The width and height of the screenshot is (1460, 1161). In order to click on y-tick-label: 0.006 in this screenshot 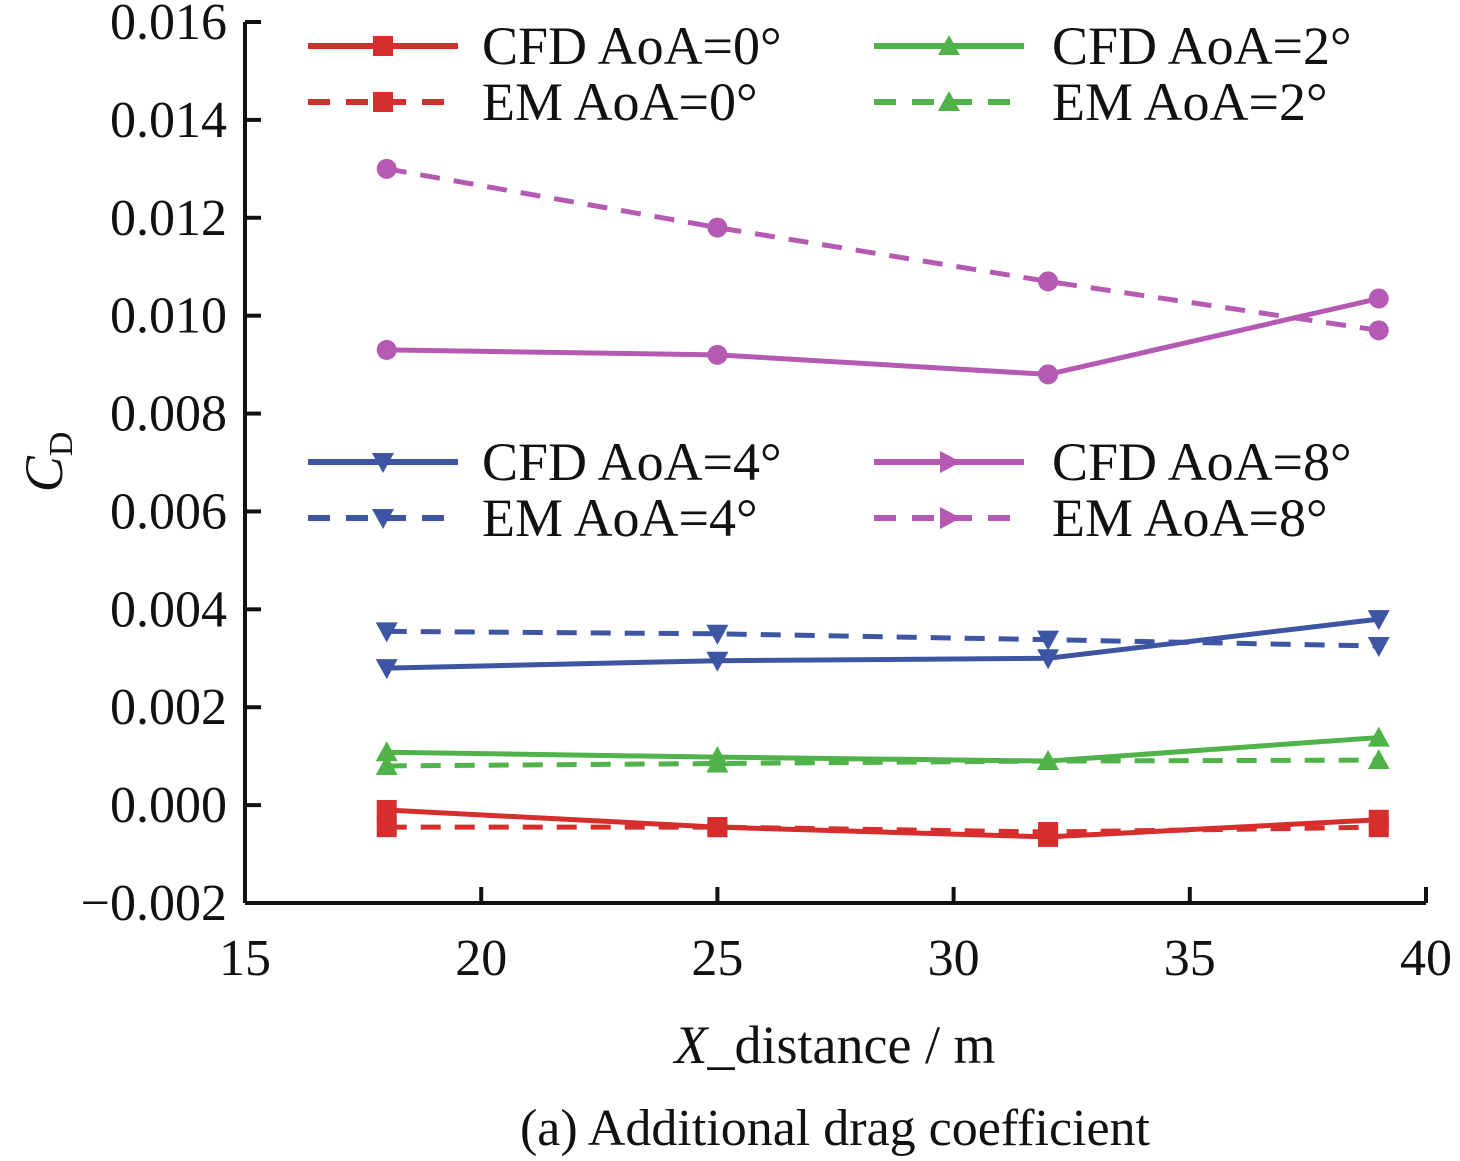, I will do `click(168, 511)`.